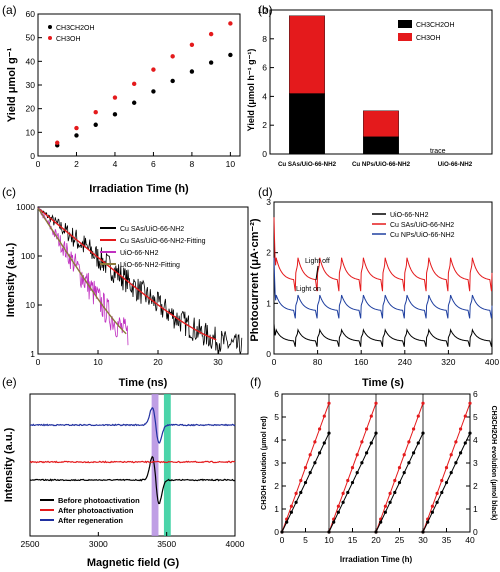 The height and width of the screenshot is (572, 500). What do you see at coordinates (255, 279) in the screenshot?
I see `y-axis-label: Photocurrent (μA·cm⁻²)` at bounding box center [255, 279].